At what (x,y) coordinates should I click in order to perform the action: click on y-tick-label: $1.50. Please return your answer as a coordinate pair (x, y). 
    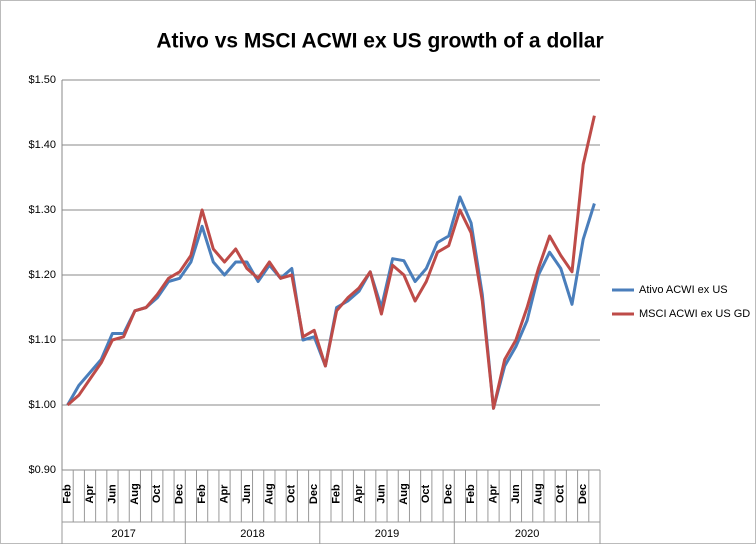
    Looking at the image, I should click on (42, 80).